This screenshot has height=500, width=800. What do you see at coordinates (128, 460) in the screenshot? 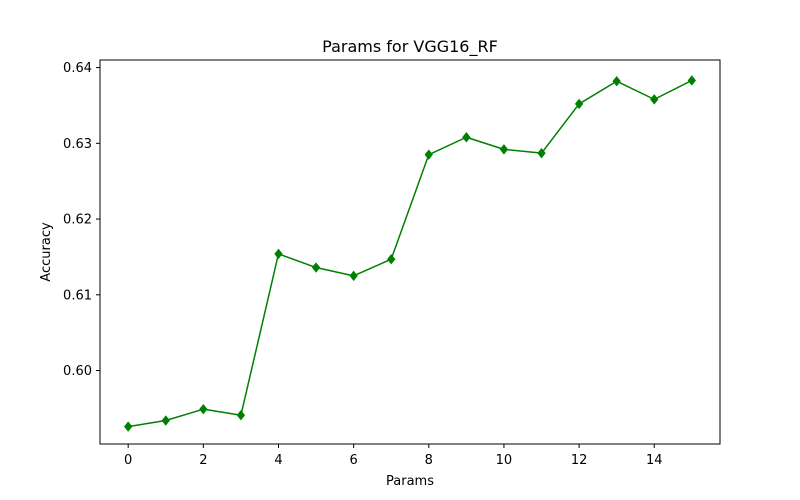
I see `x-tick-label: 0` at bounding box center [128, 460].